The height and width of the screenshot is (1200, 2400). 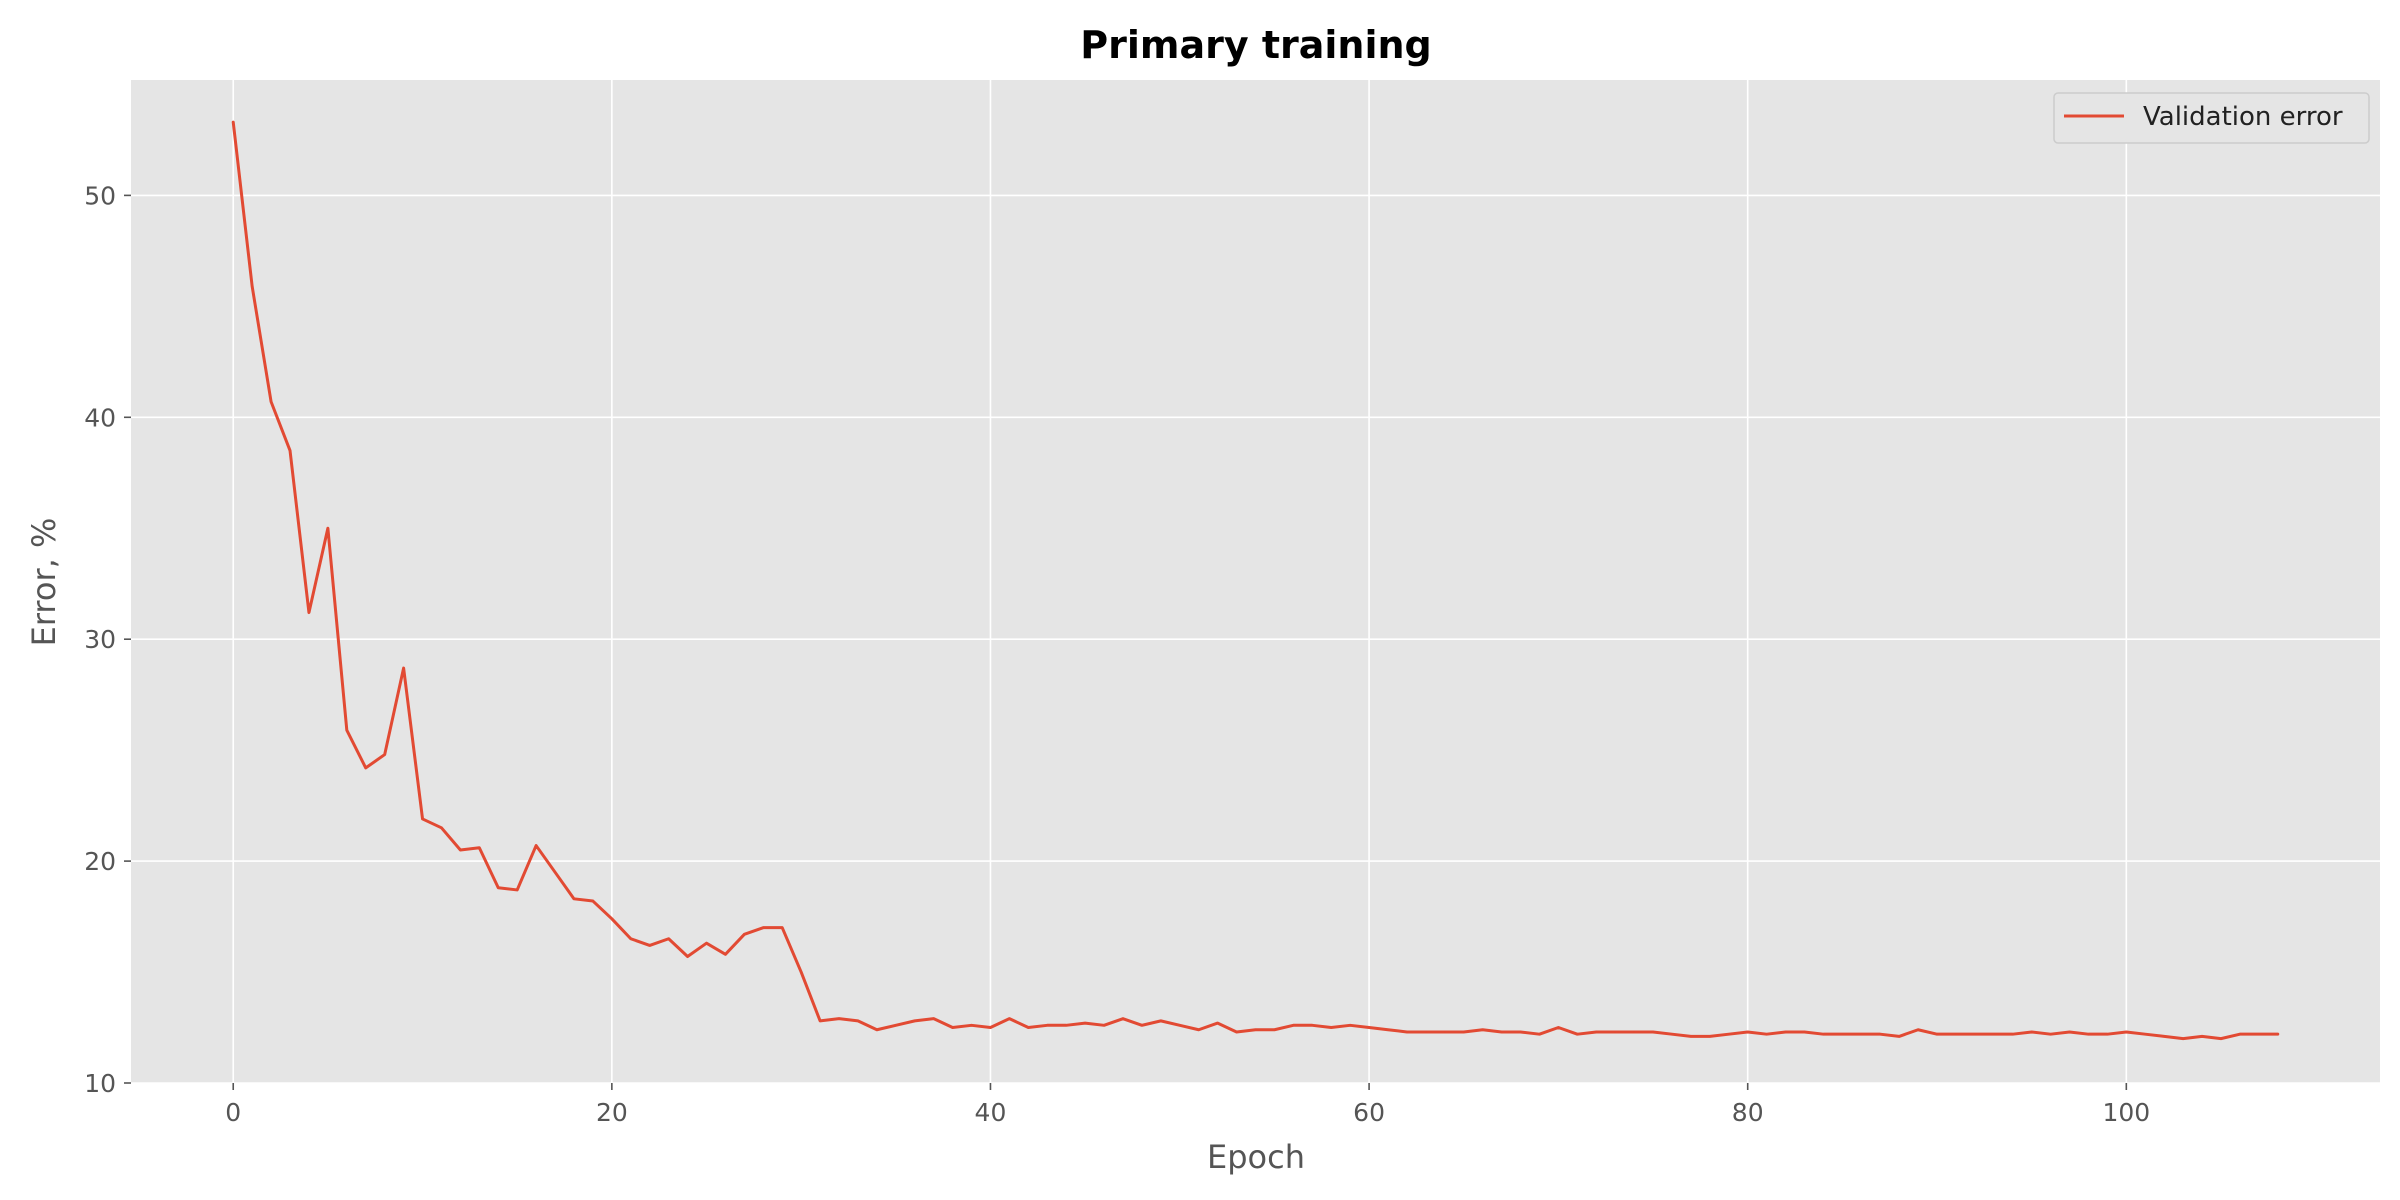 I want to click on x-tick-label: 0, so click(x=233, y=1112).